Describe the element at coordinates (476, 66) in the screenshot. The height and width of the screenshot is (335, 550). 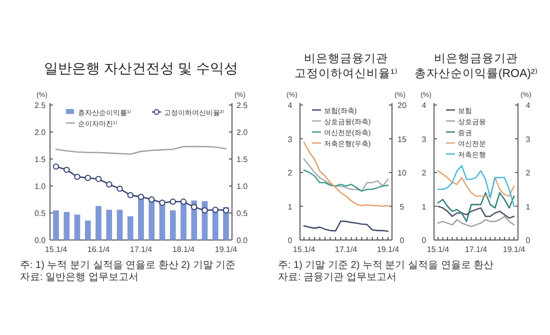
I see `chart-title: 비은행금융기관 총자산순이익률(ROA)²⁾` at that location.